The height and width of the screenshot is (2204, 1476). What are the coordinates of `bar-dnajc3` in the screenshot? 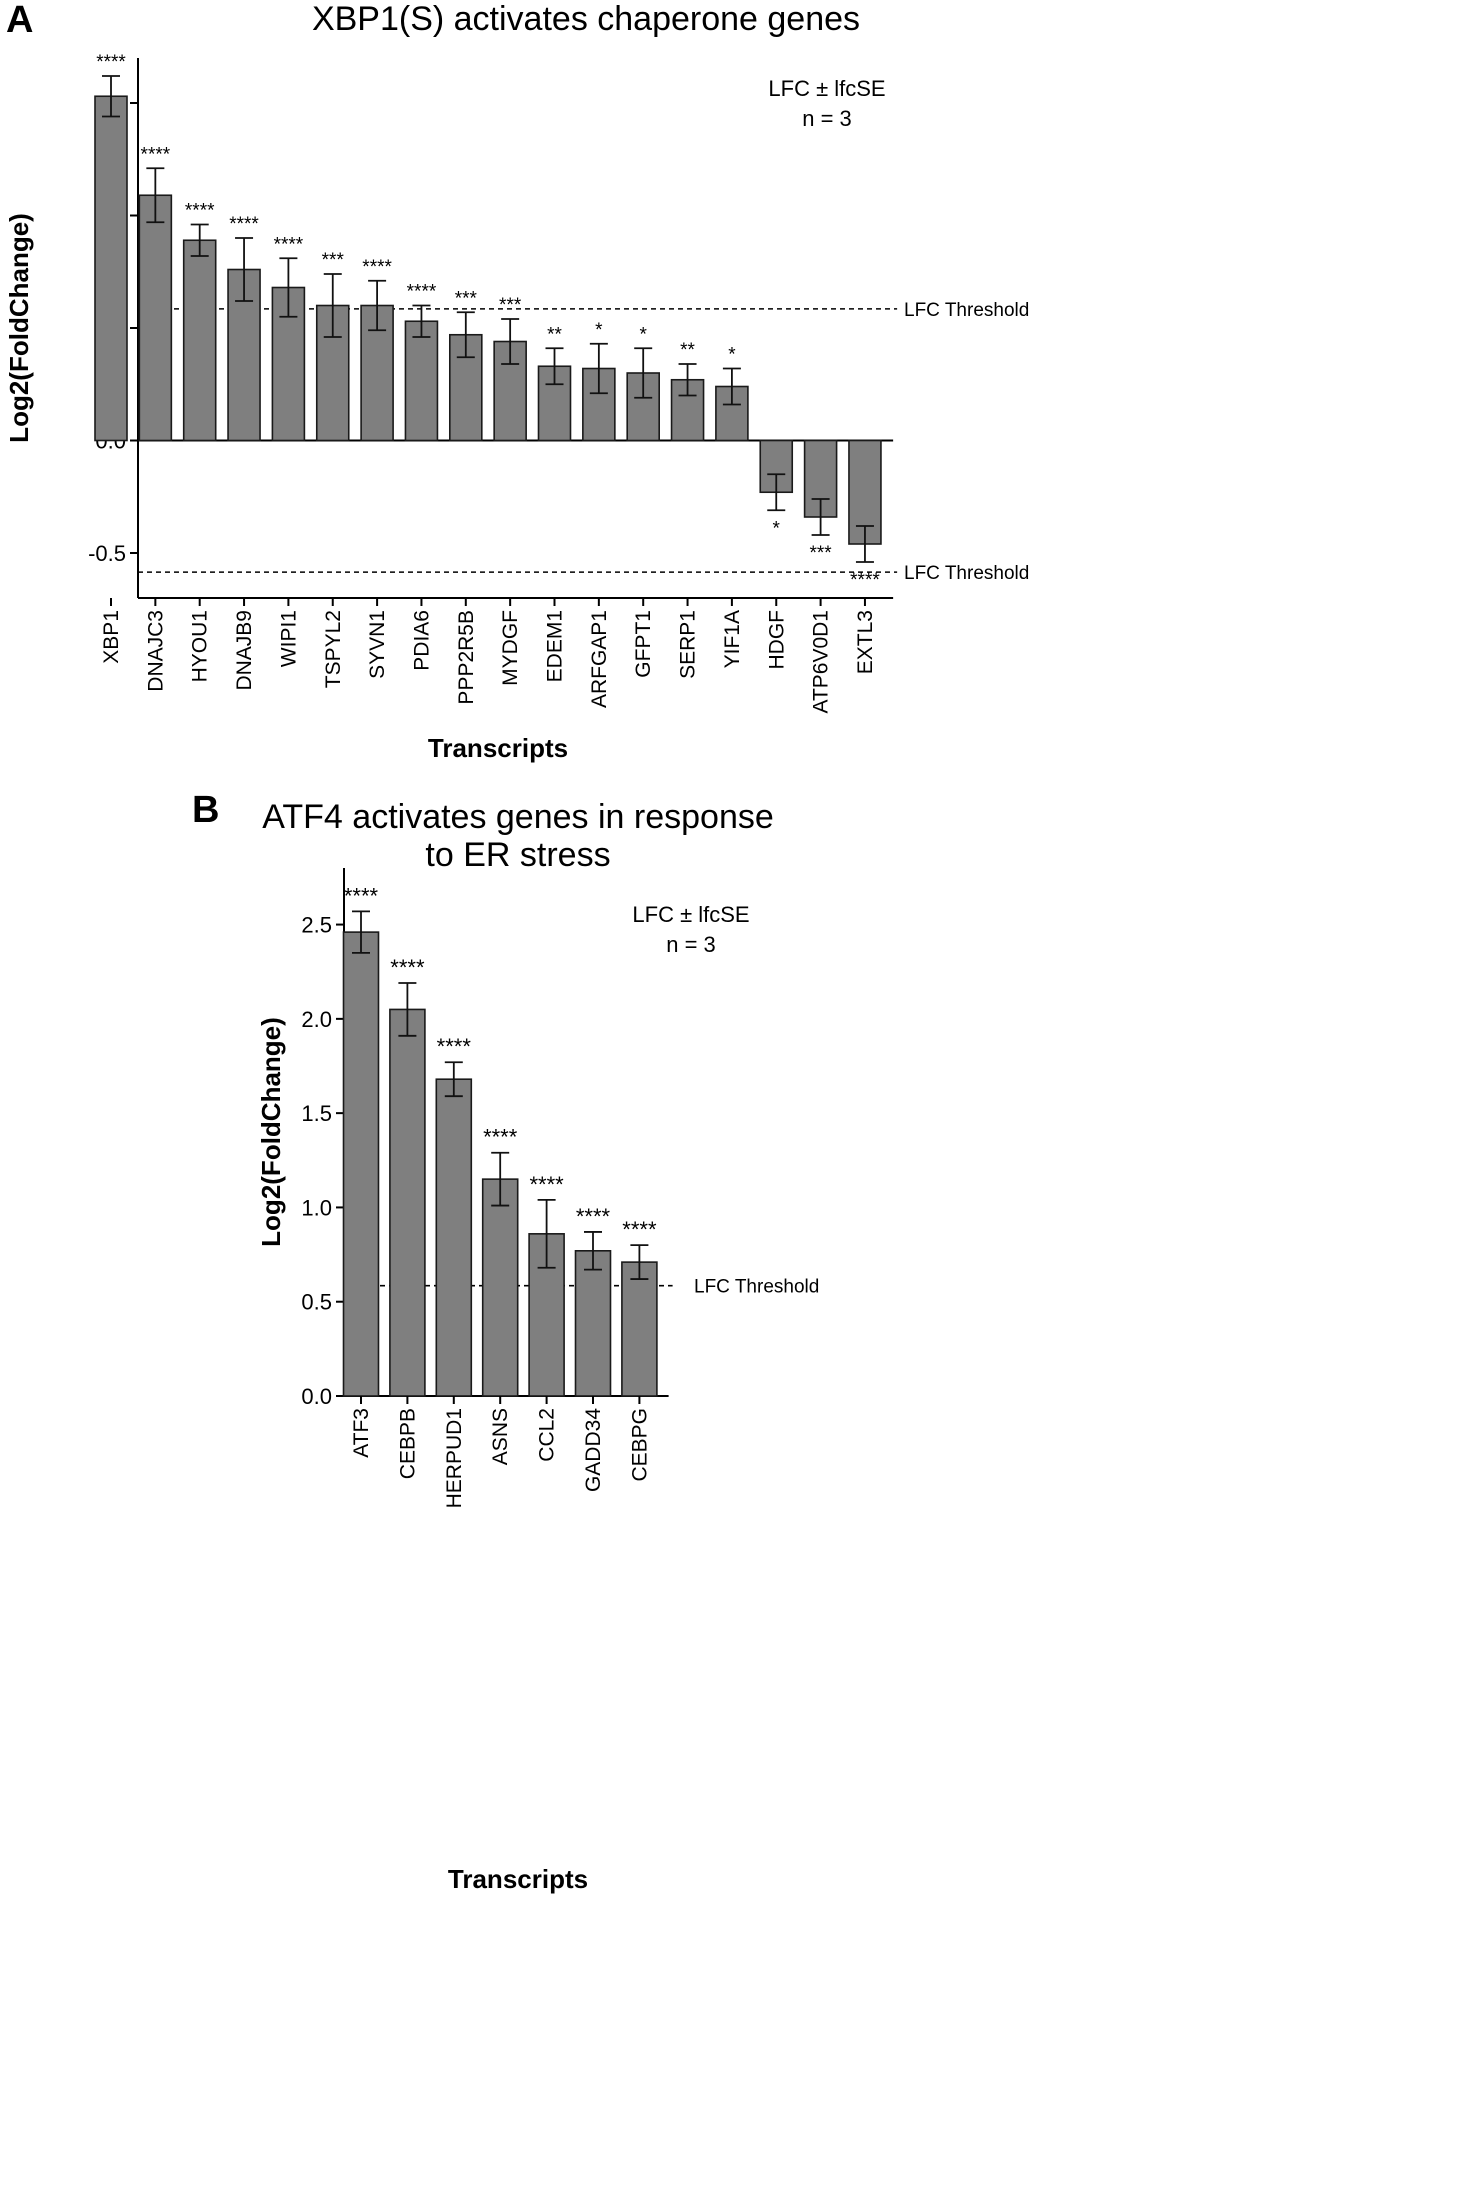 It's located at (155, 318).